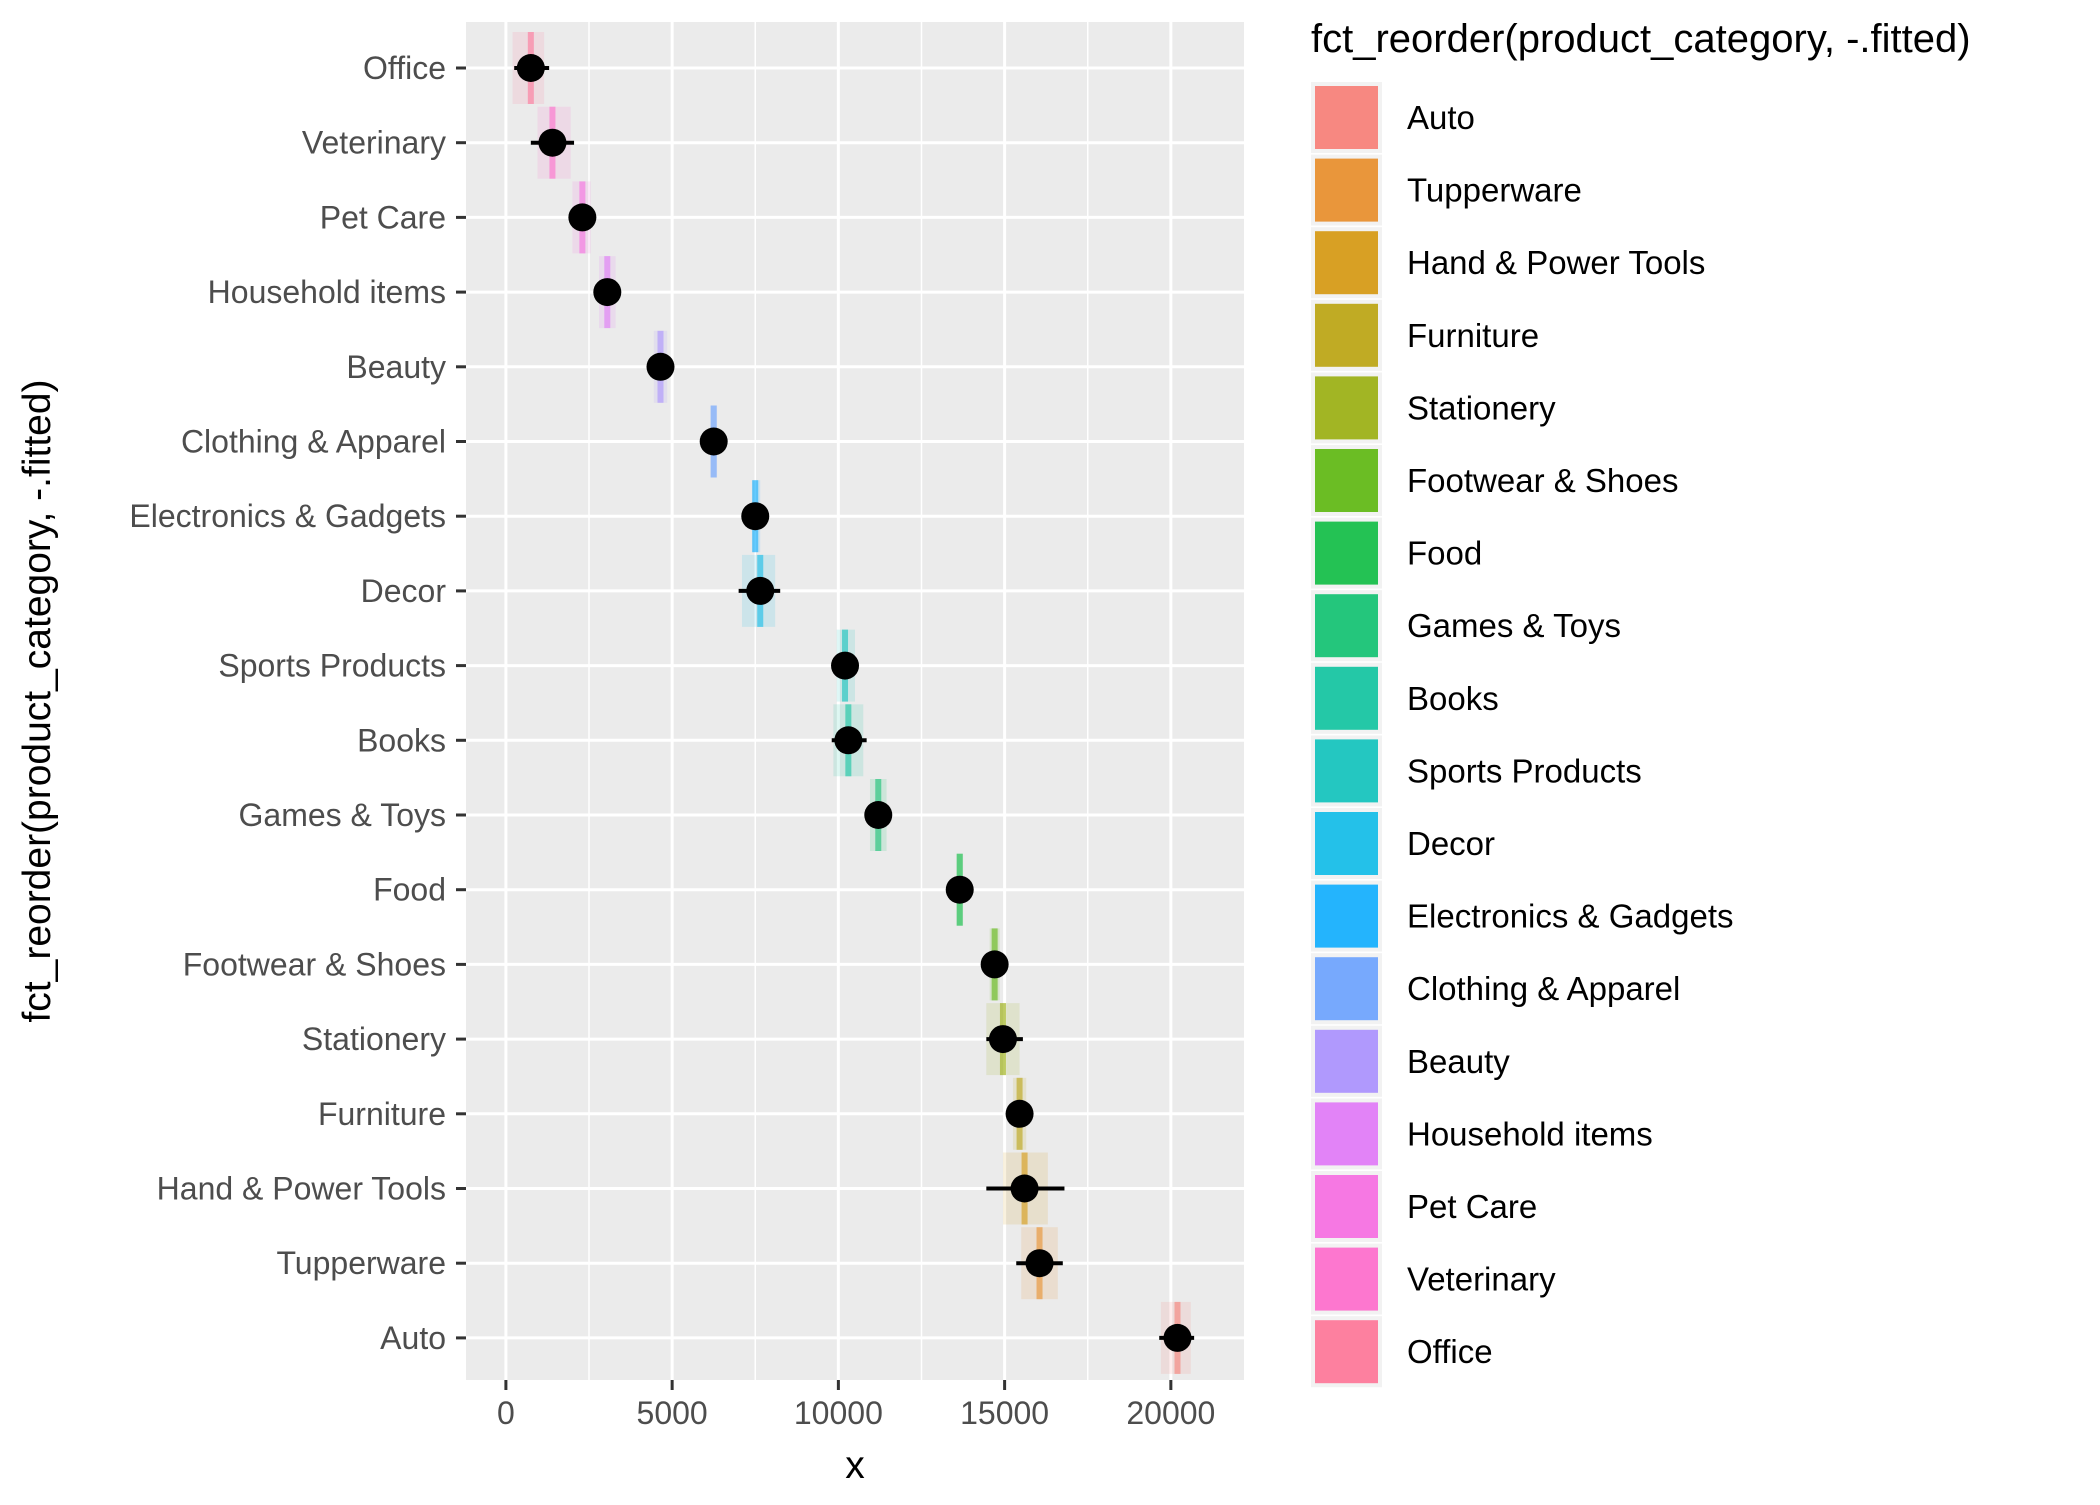 Image resolution: width=2100 pixels, height=1505 pixels. I want to click on legend-label-office: Office, so click(1450, 1351).